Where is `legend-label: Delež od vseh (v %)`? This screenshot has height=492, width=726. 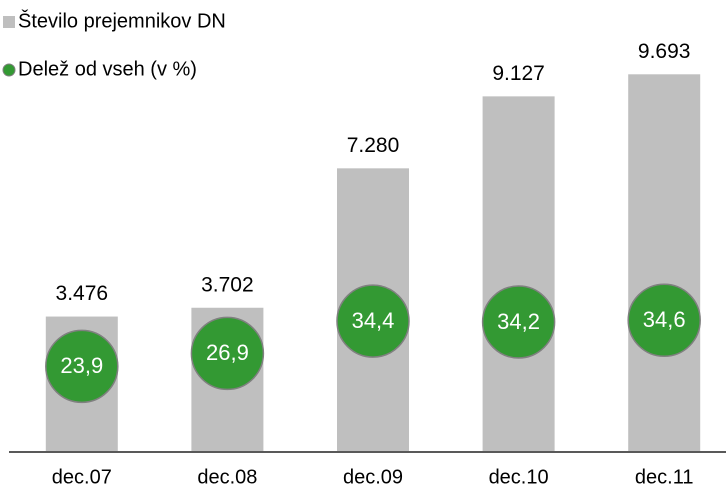 legend-label: Delež od vseh (v %) is located at coordinates (107, 69).